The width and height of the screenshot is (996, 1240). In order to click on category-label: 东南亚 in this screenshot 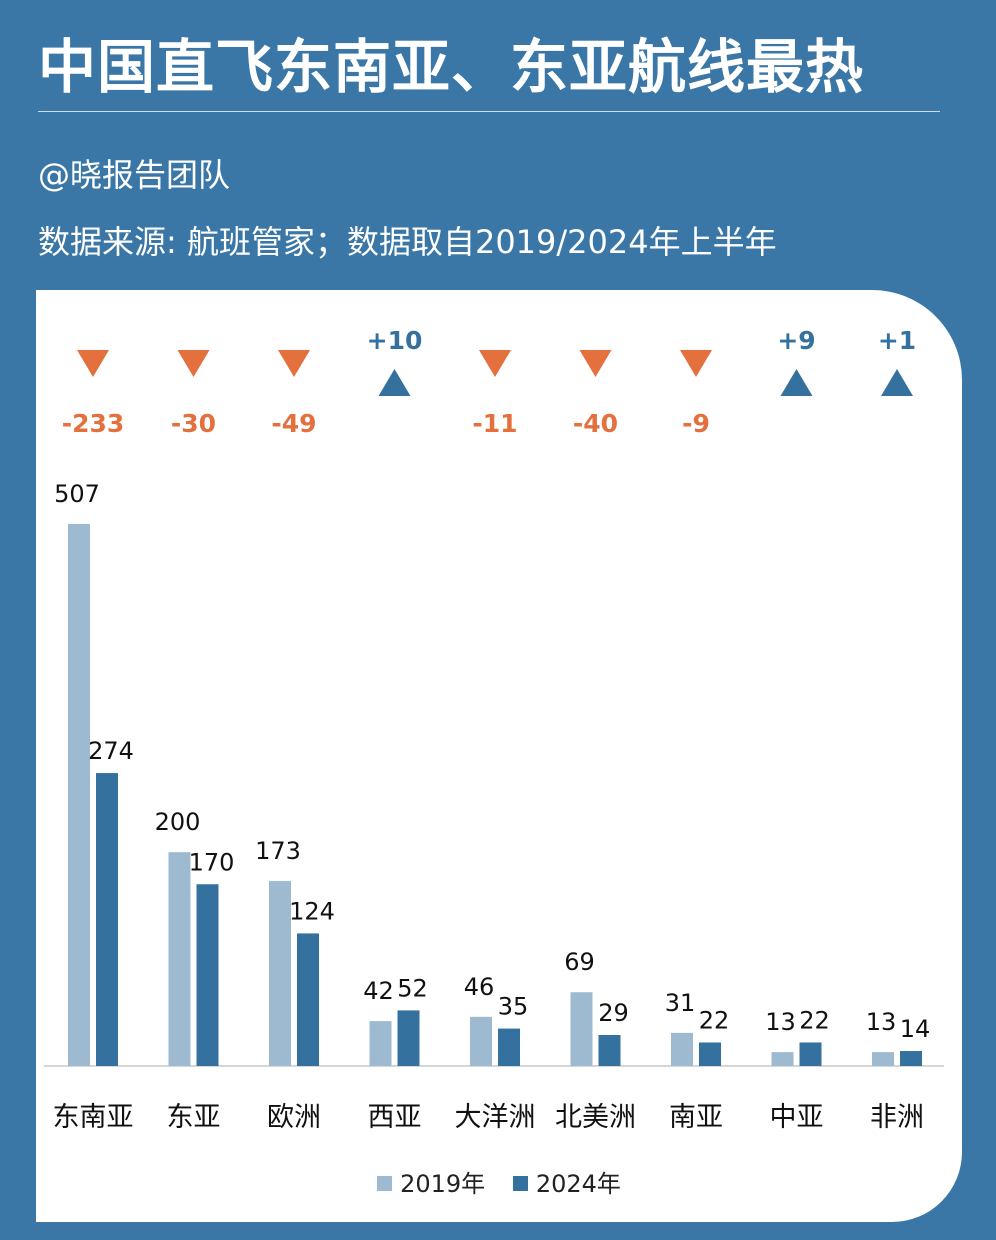, I will do `click(93, 1117)`.